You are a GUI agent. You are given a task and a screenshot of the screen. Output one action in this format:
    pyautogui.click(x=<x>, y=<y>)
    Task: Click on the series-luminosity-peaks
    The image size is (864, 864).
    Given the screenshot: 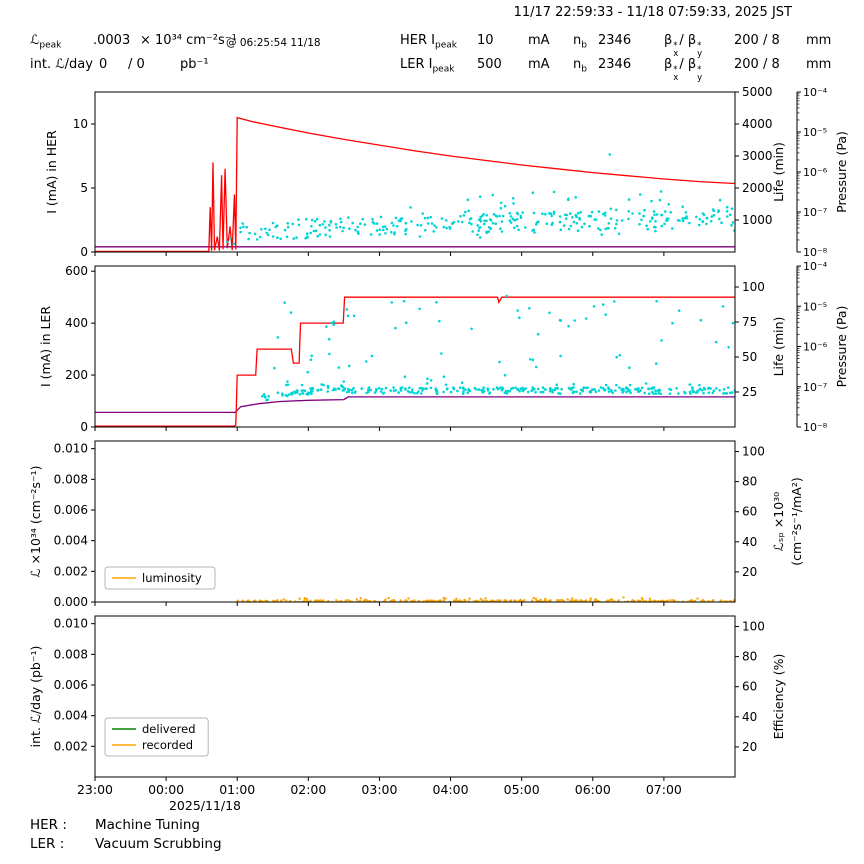 What is the action you would take?
    pyautogui.click(x=498, y=599)
    